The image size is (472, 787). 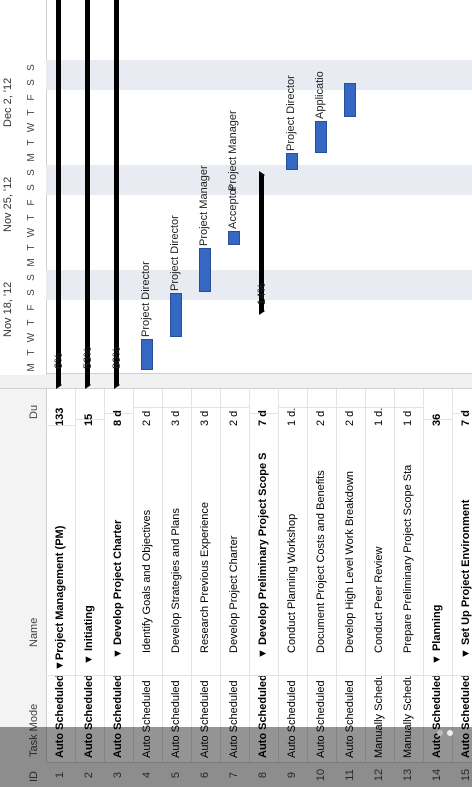 I want to click on task-name: Develop Strategies and Plans, so click(x=176, y=541).